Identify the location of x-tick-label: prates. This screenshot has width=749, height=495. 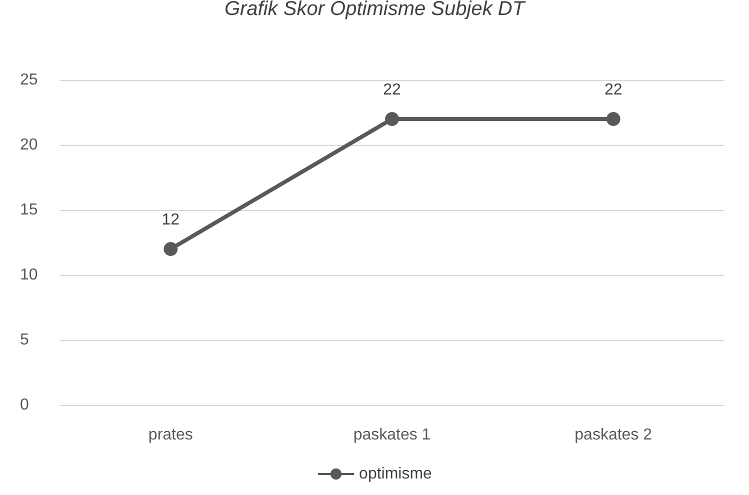
(170, 435).